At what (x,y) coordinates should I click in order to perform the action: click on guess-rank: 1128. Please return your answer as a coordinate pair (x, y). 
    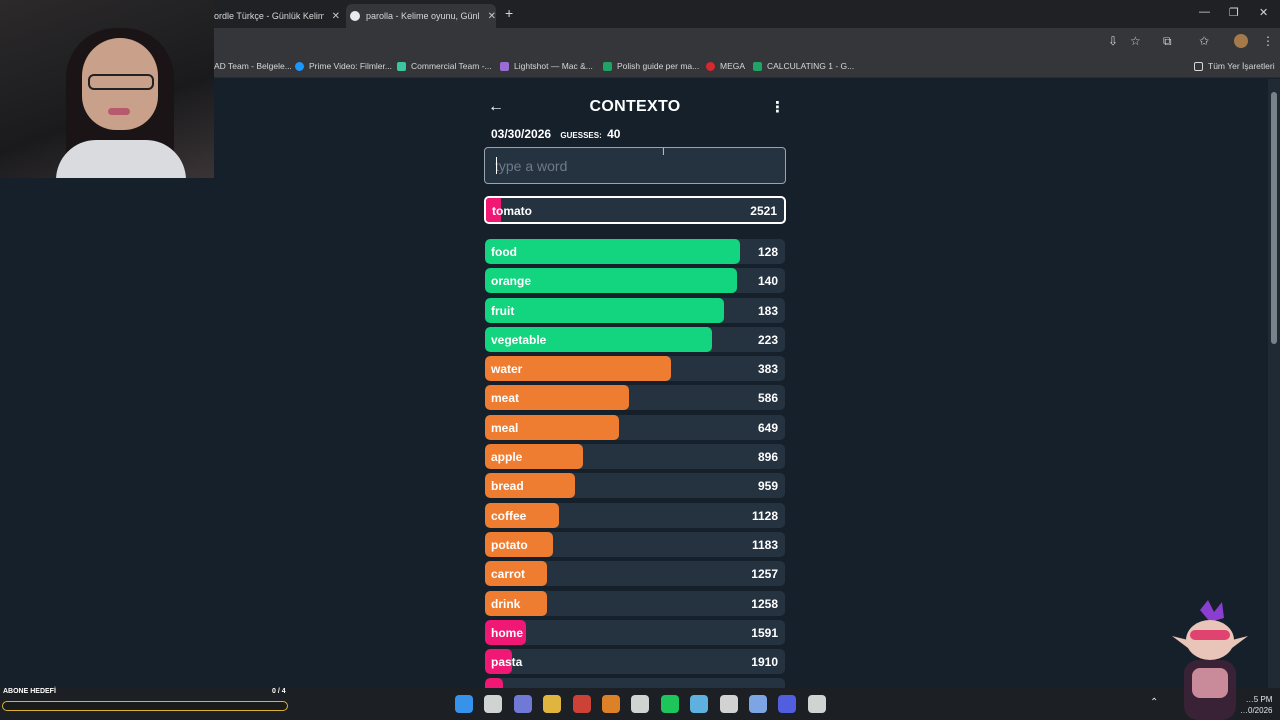
    Looking at the image, I should click on (764, 515).